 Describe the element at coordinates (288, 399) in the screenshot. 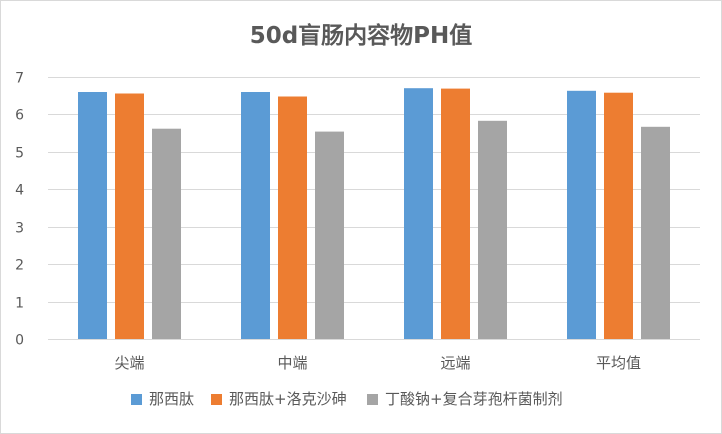

I see `legend-label: 那西肽+洛克沙砷` at that location.